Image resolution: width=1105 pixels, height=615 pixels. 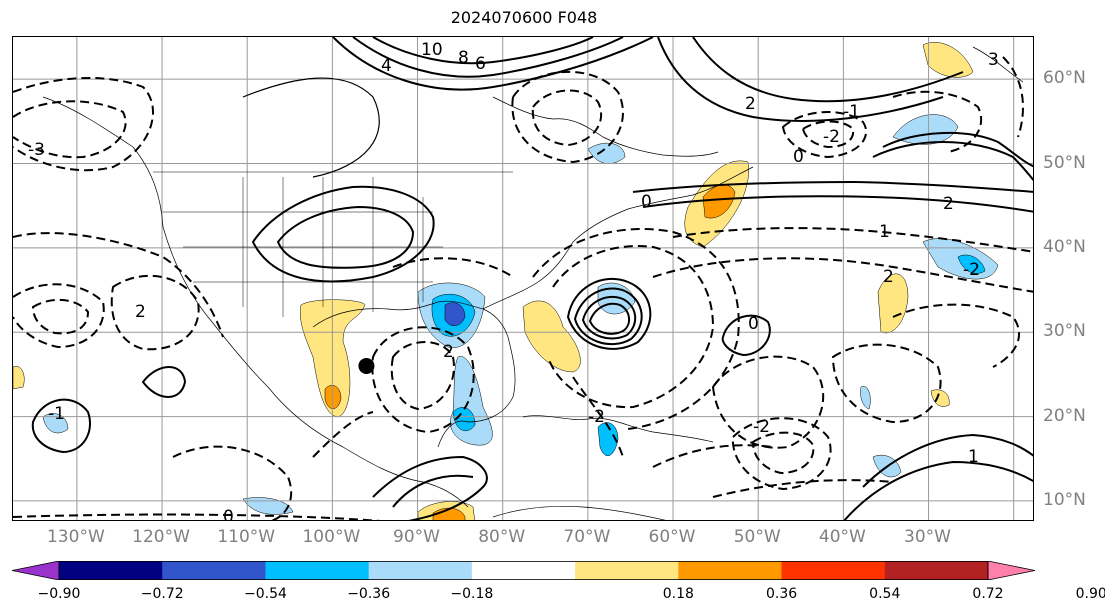 I want to click on colorbar-tick: −0.54, so click(x=265, y=594).